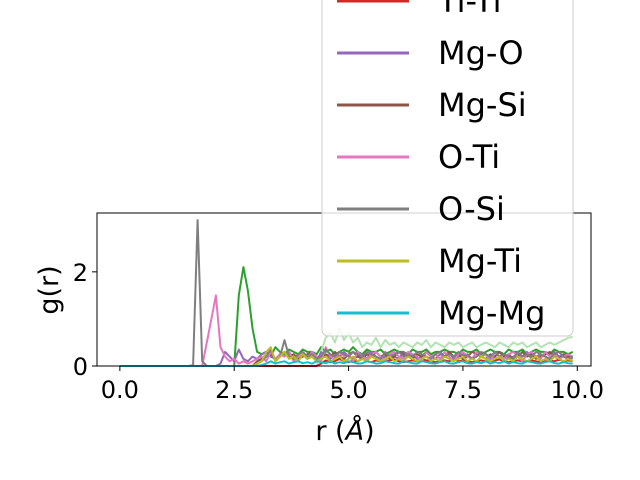 The image size is (640, 480). I want to click on legend-label-o-ti: O-Ti, so click(469, 157).